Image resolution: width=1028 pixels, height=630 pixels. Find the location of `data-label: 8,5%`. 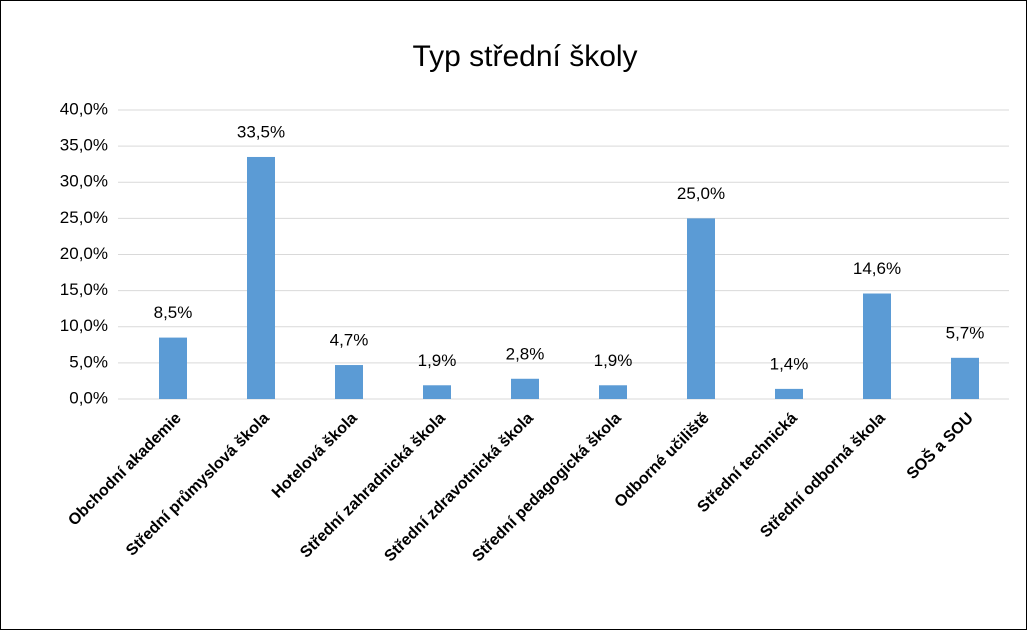

data-label: 8,5% is located at coordinates (173, 312).